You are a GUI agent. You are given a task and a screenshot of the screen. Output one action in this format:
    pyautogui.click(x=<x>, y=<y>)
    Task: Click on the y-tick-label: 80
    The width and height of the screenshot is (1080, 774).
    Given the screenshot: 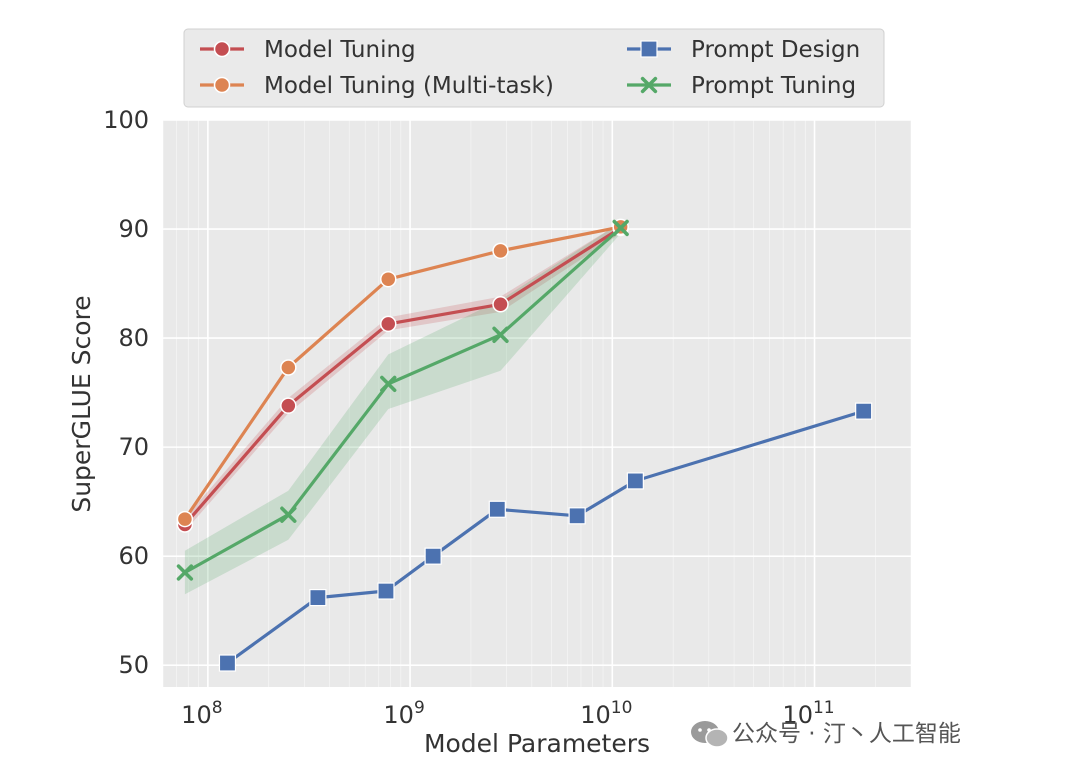 What is the action you would take?
    pyautogui.click(x=133, y=338)
    